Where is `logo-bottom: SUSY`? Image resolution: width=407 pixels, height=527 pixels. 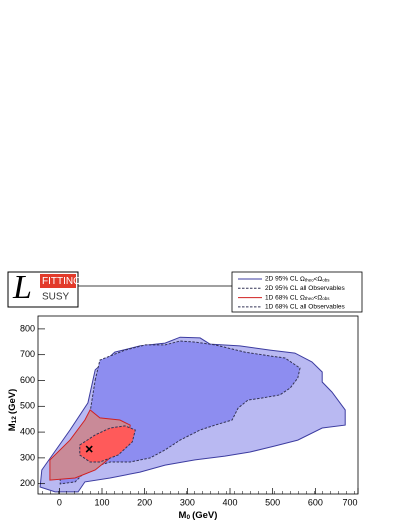
logo-bottom: SUSY is located at coordinates (56, 297).